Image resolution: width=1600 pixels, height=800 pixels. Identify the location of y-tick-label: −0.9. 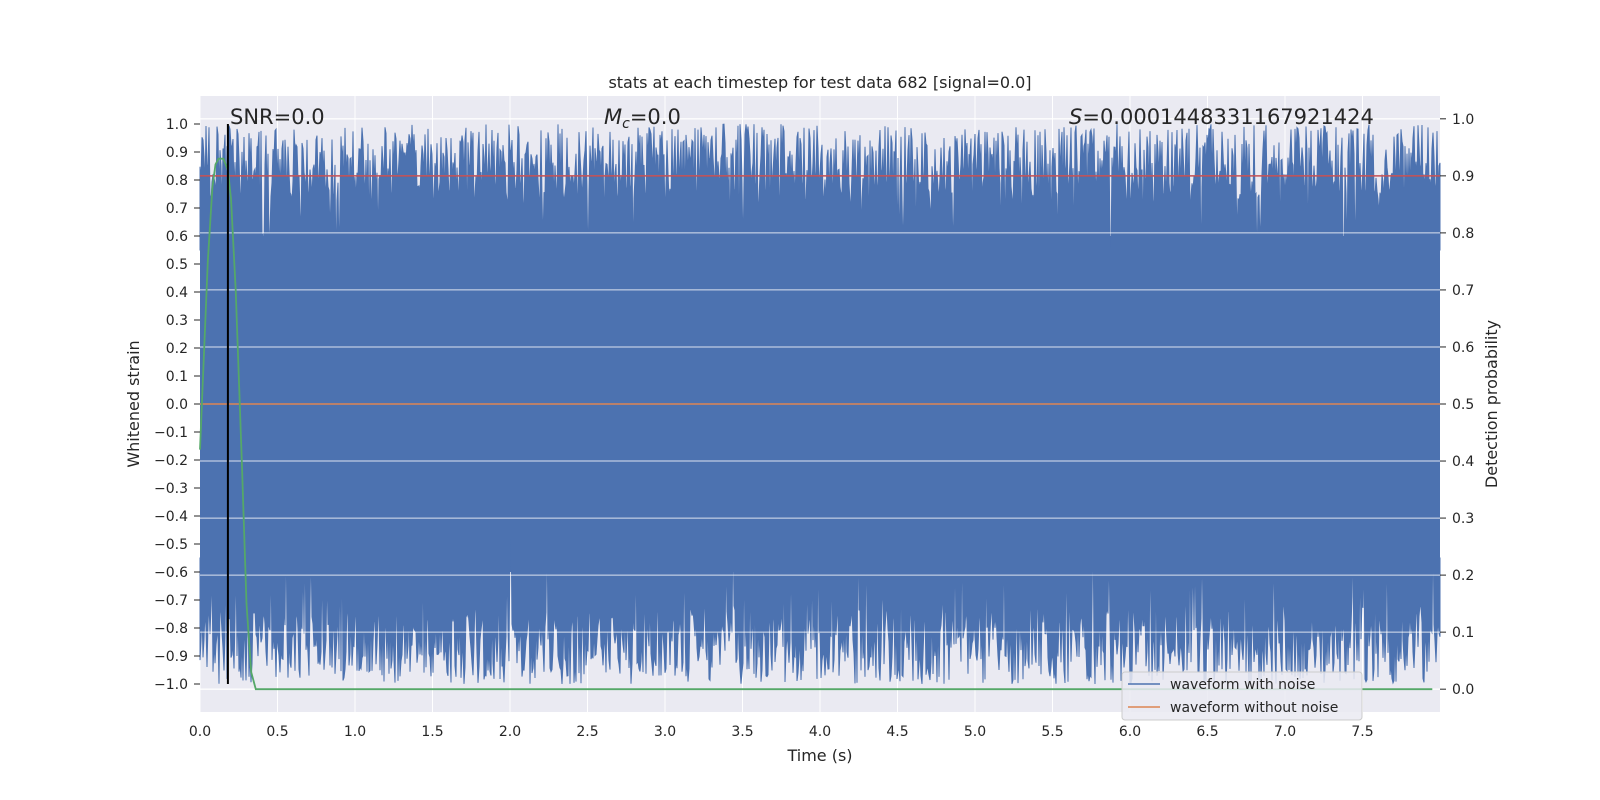
(171, 657).